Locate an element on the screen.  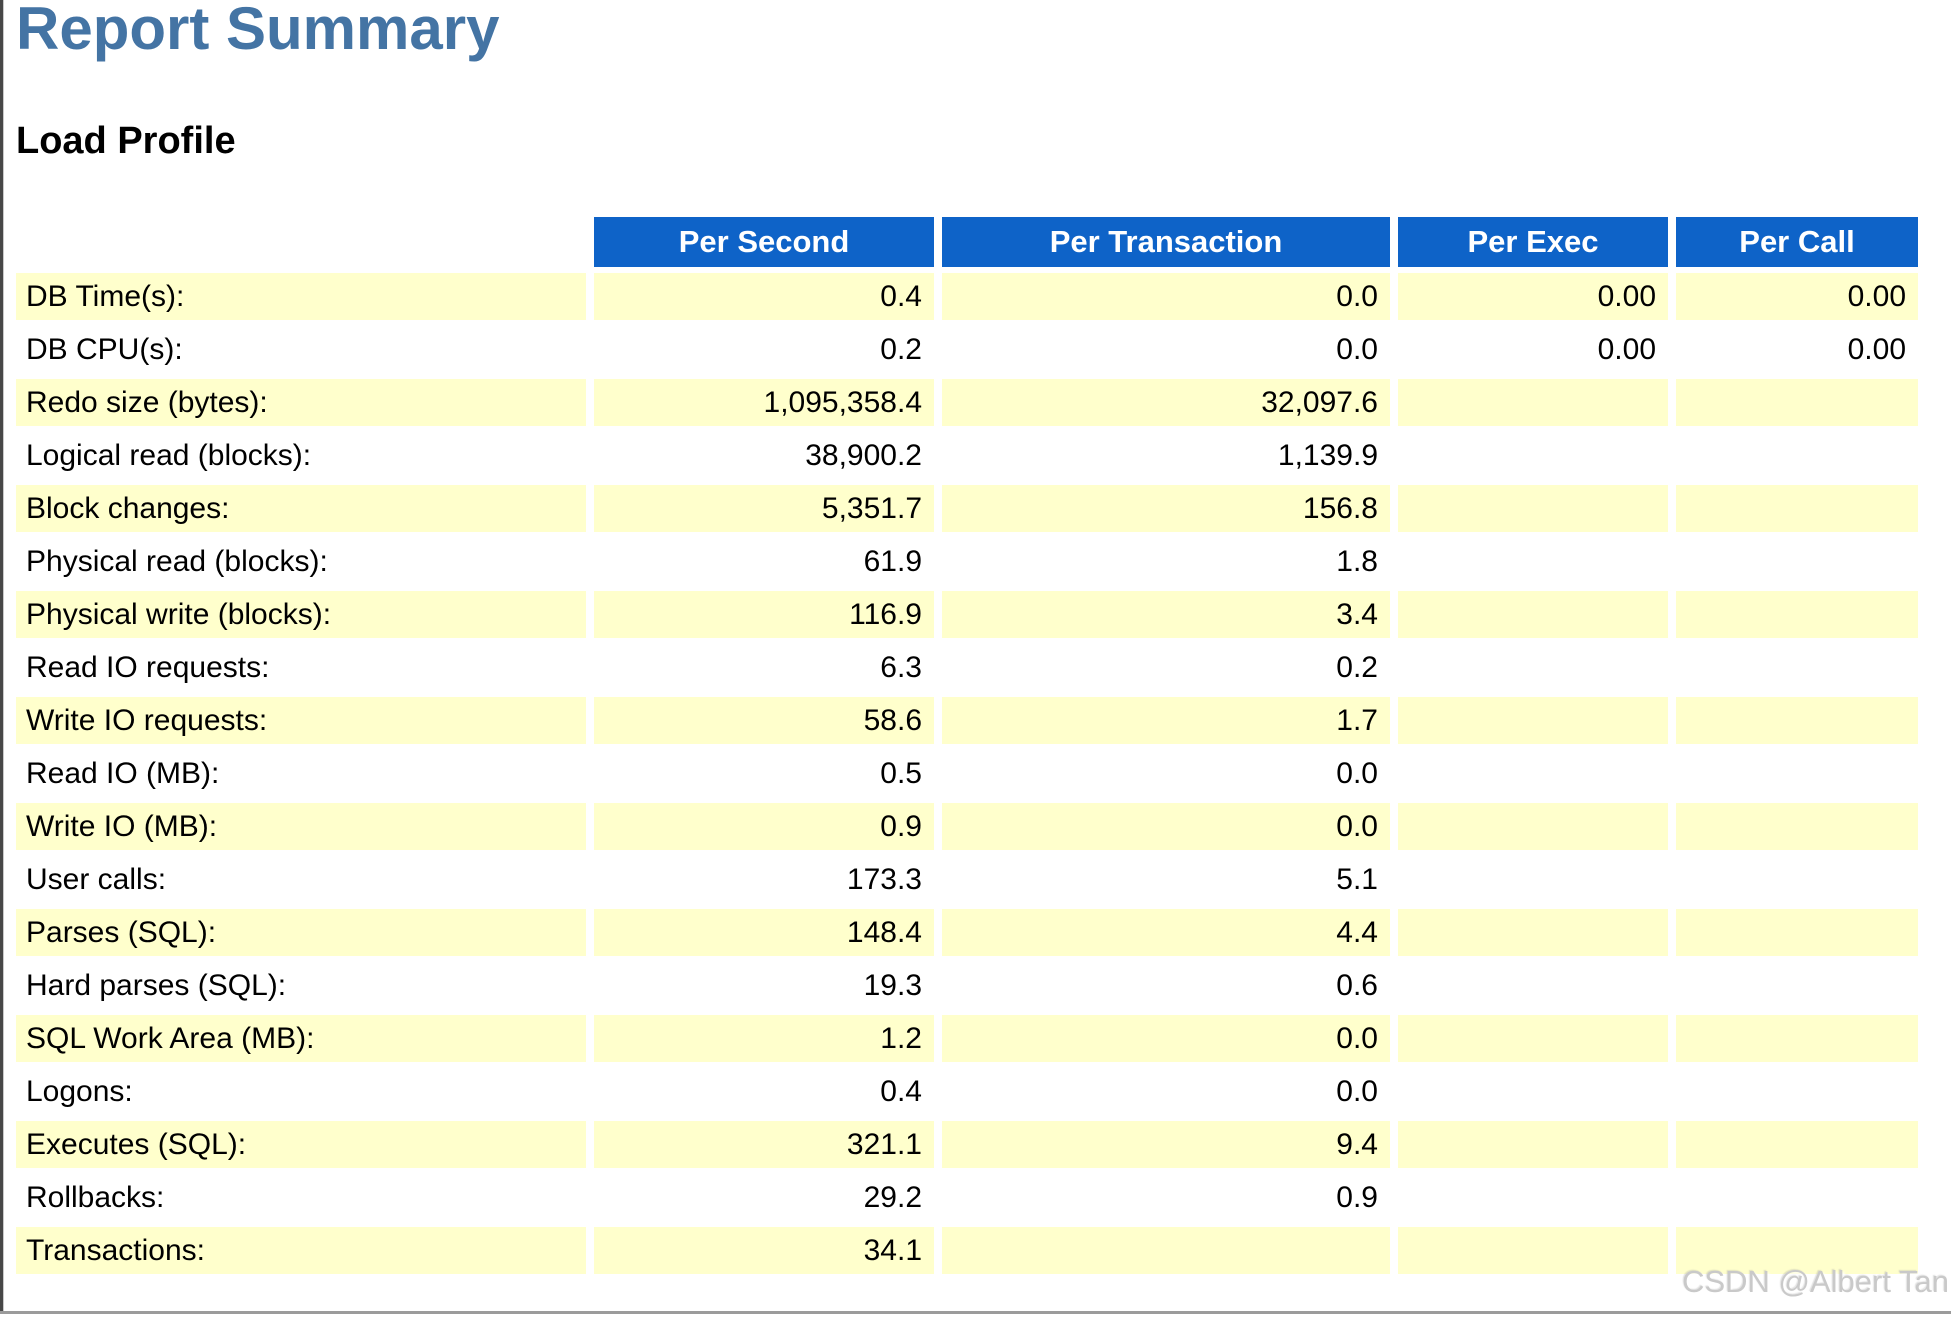
cell-value: 58.6 is located at coordinates (764, 720).